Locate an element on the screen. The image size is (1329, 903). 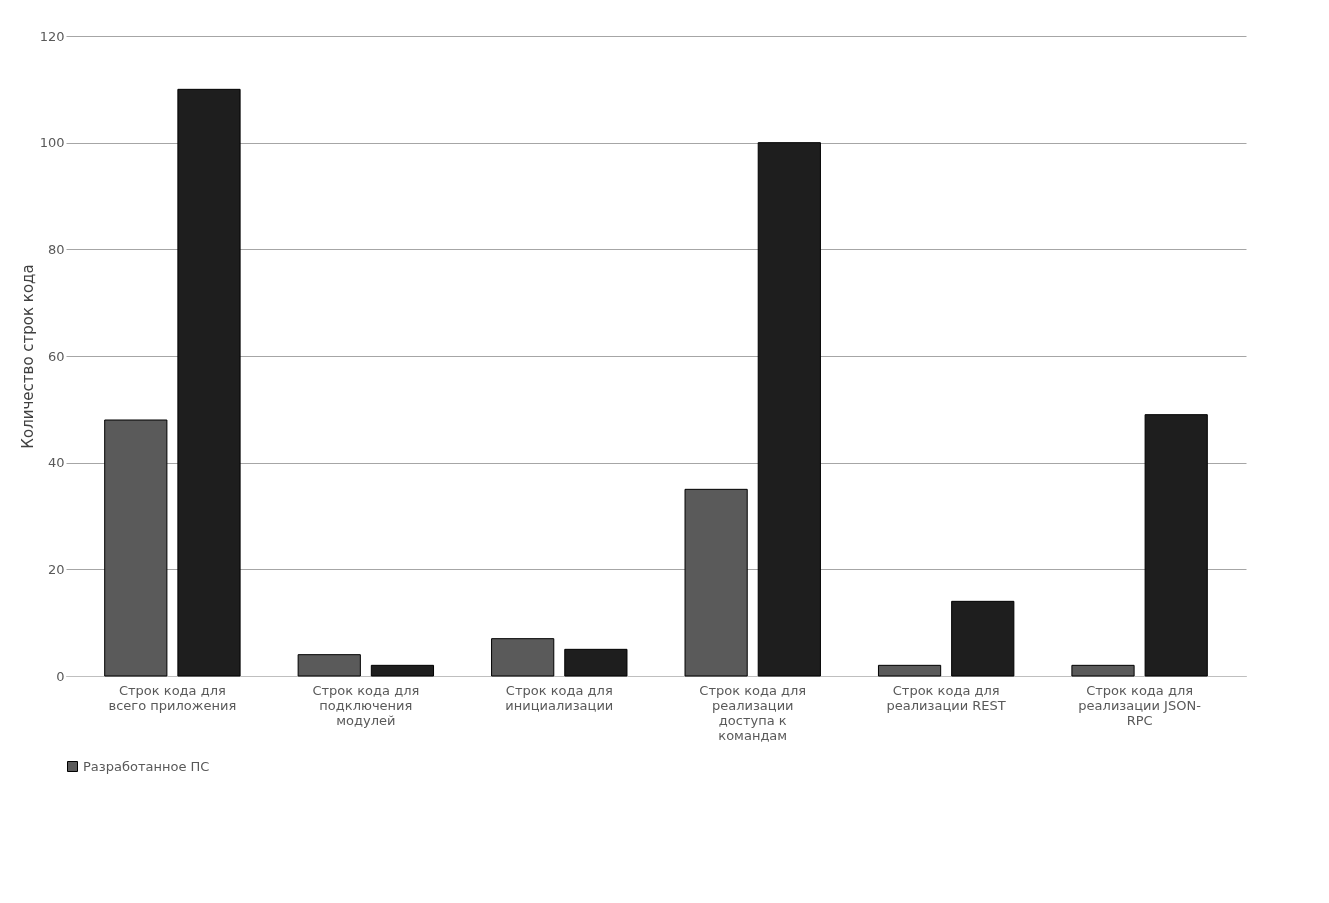
y-tick-label: 80 is located at coordinates (56, 249).